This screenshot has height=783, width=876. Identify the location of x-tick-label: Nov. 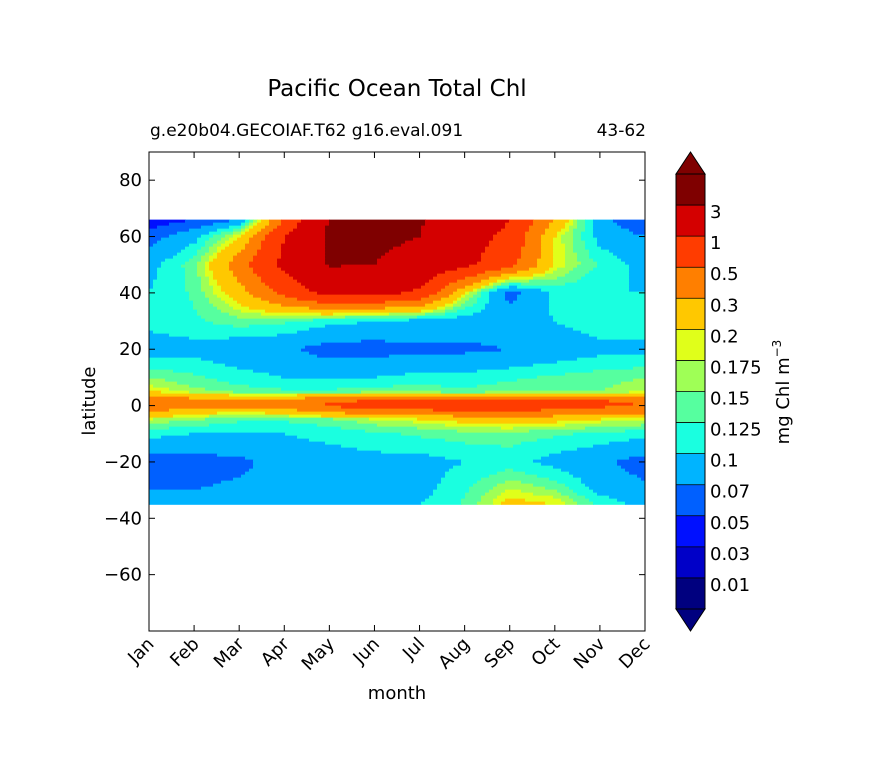
(590, 653).